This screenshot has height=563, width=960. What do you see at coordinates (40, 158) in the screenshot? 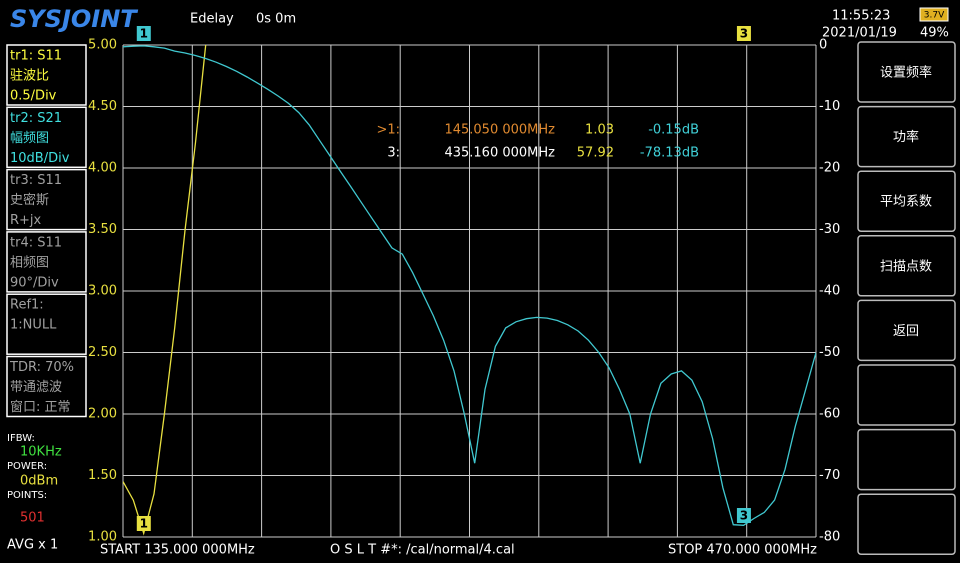
I see `trace-panel-line: 10dB/Div` at bounding box center [40, 158].